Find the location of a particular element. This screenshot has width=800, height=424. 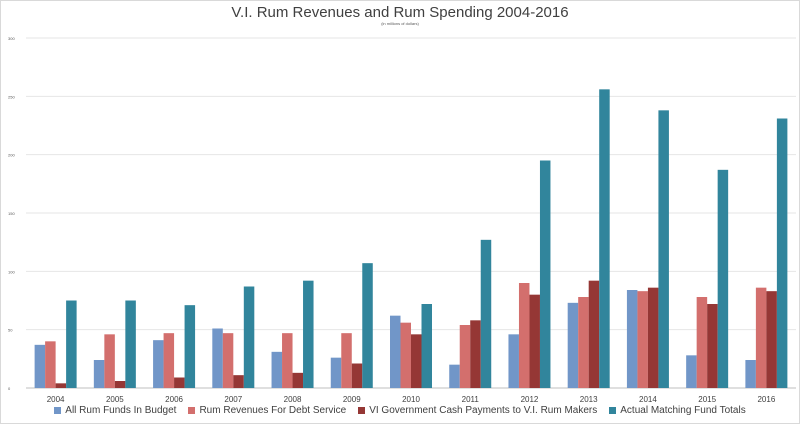

legend-item: Rum Revenues For Debt Service is located at coordinates (267, 410).